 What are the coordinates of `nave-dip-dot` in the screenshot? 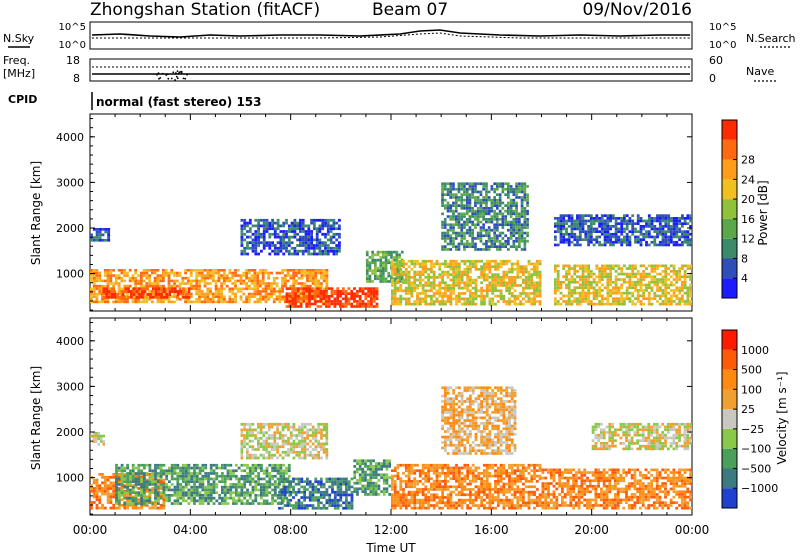 It's located at (176, 76).